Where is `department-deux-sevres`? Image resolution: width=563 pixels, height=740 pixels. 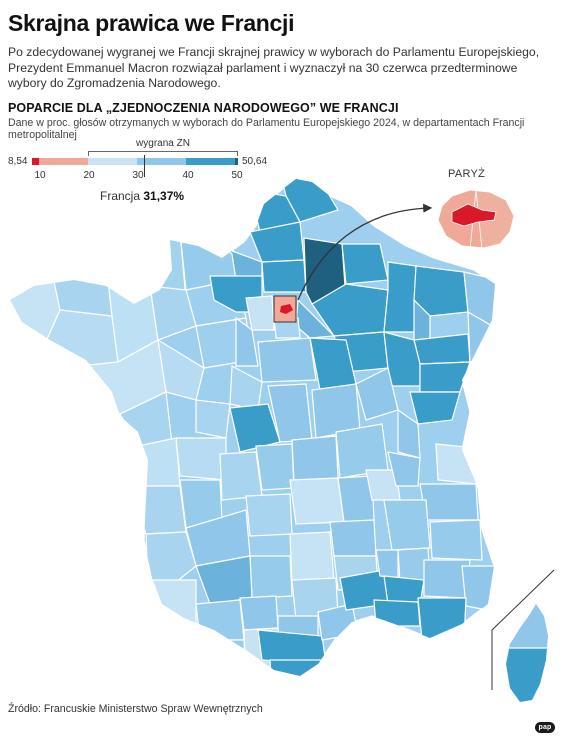 department-deux-sevres is located at coordinates (159, 462).